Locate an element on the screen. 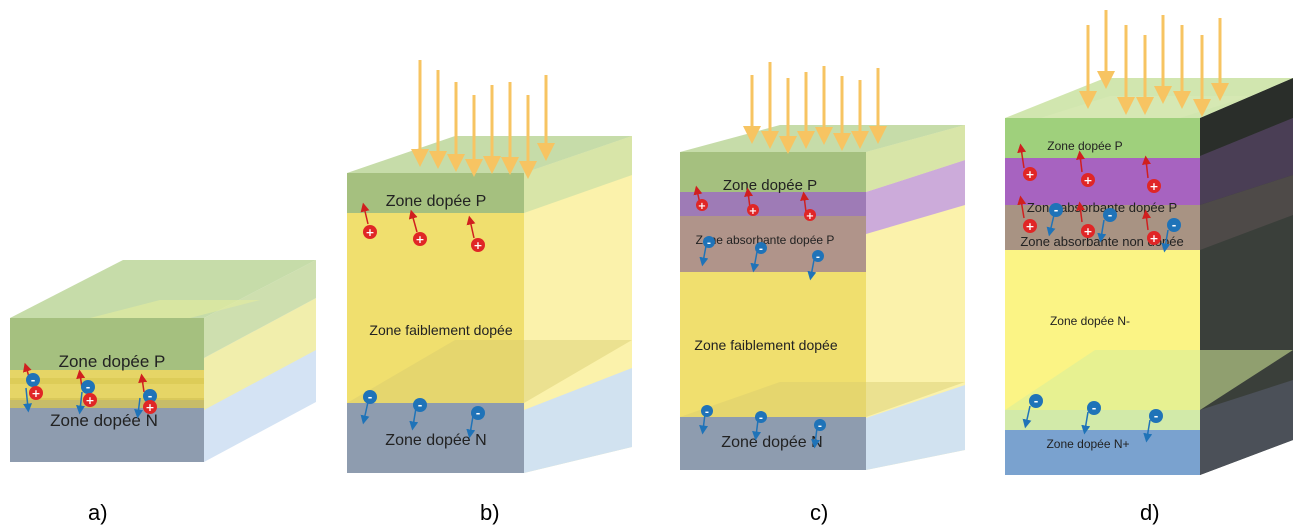 The height and width of the screenshot is (530, 1293). panel-b-light-arrows is located at coordinates (483, 119).